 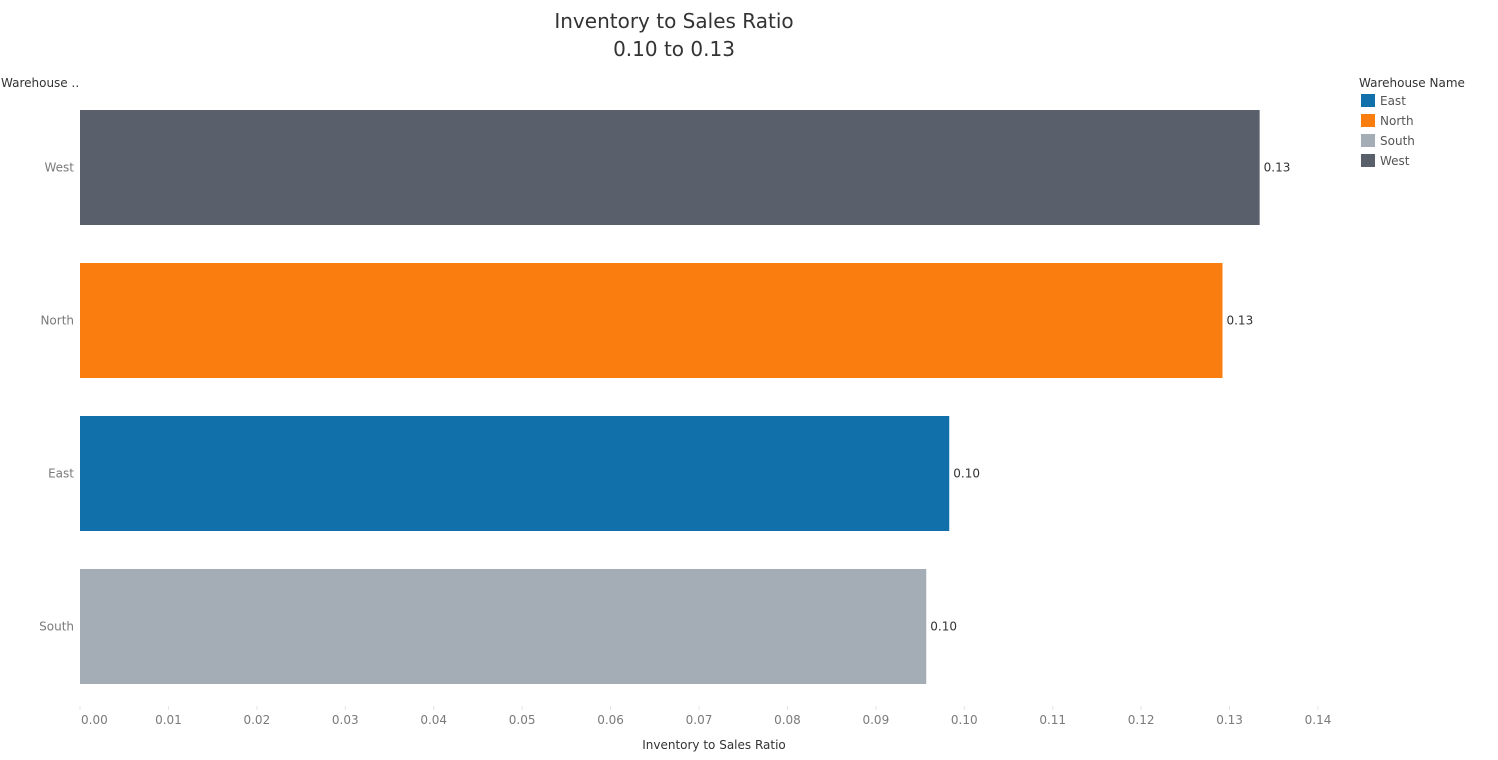 What do you see at coordinates (1239, 321) in the screenshot?
I see `data-label-north: 0.13` at bounding box center [1239, 321].